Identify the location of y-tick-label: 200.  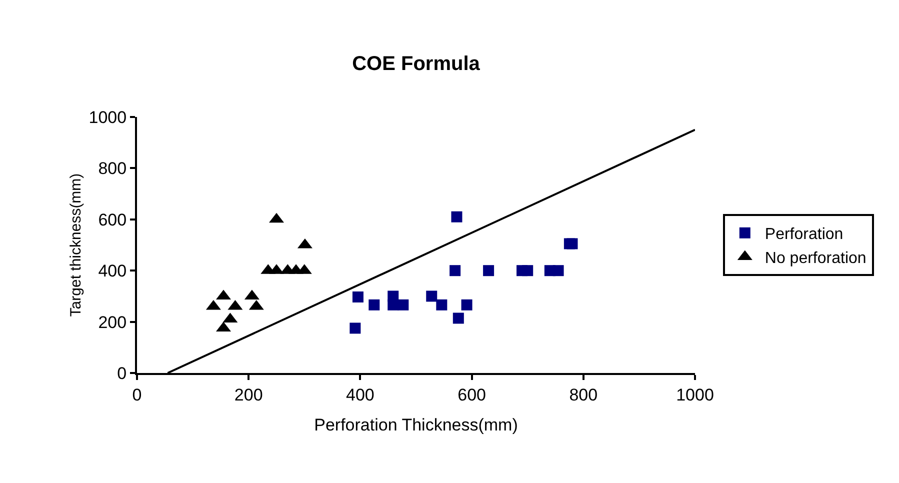
(112, 322).